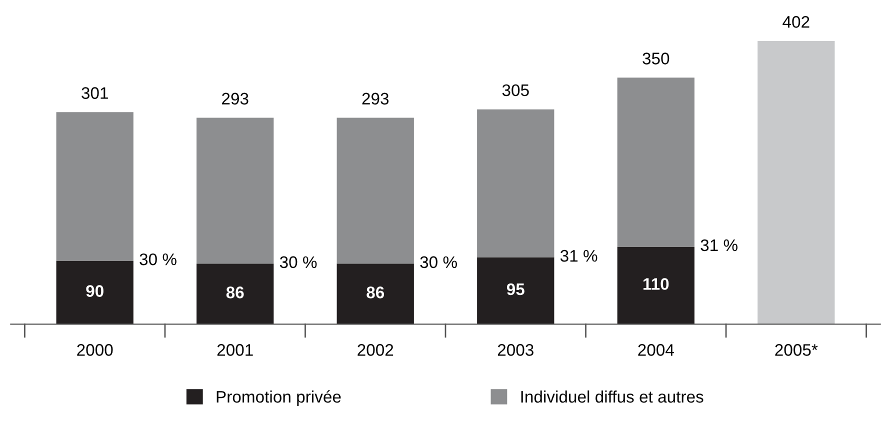 Image resolution: width=891 pixels, height=421 pixels. Describe the element at coordinates (278, 398) in the screenshot. I see `legend-label: Promotion privée` at that location.